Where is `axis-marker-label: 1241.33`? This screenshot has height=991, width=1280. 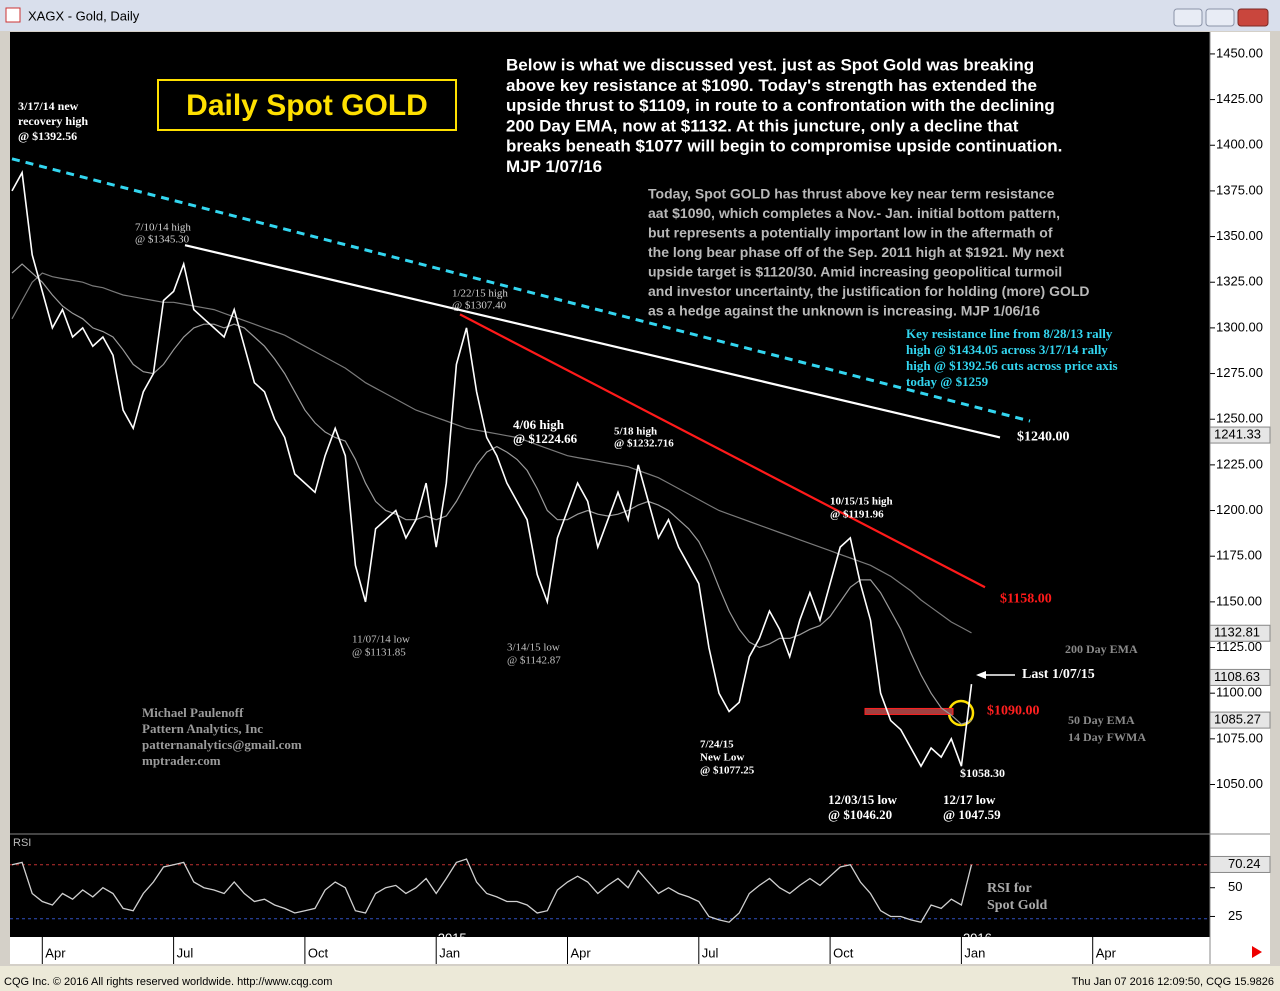
axis-marker-label: 1241.33 is located at coordinates (1237, 433).